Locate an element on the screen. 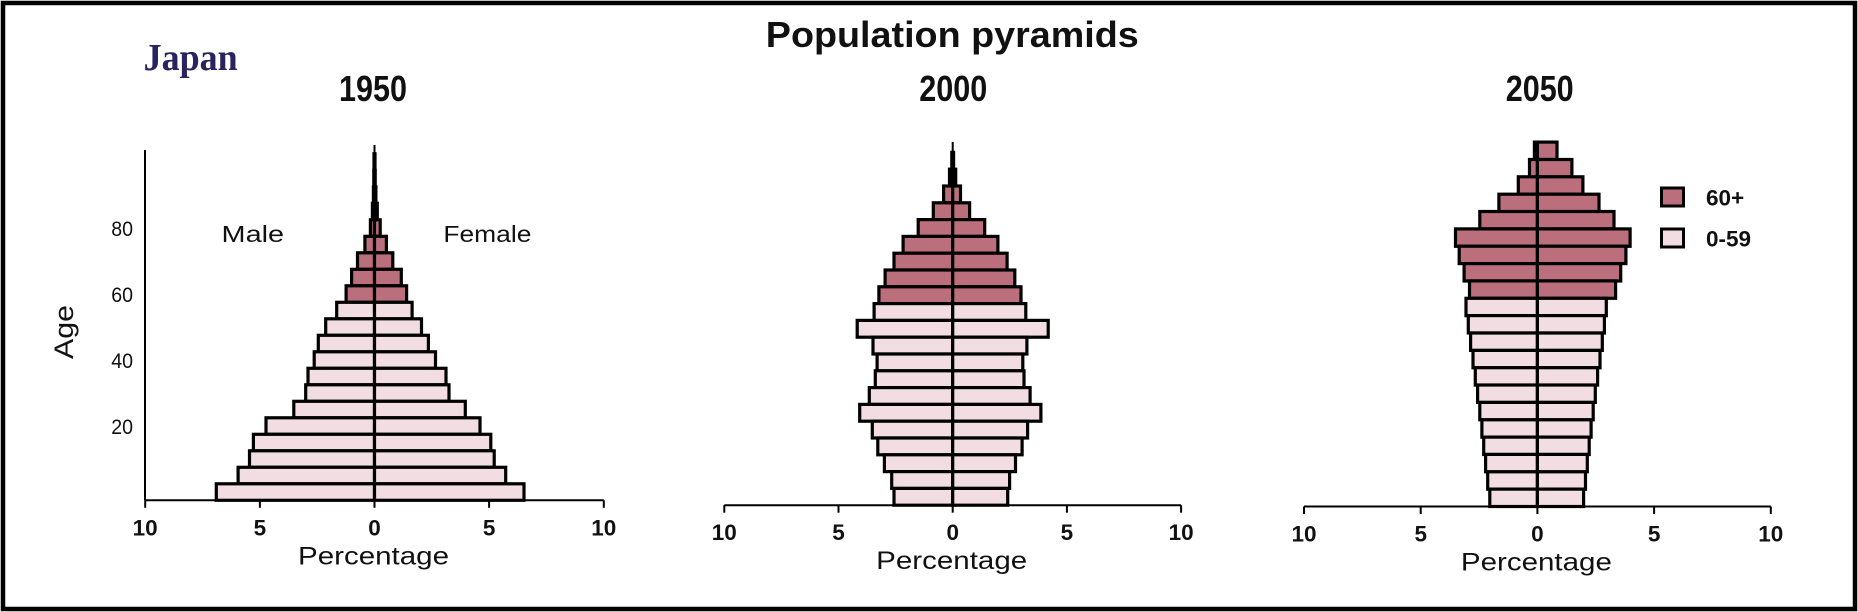 The height and width of the screenshot is (612, 1858). svg-text: 40 is located at coordinates (122, 361).